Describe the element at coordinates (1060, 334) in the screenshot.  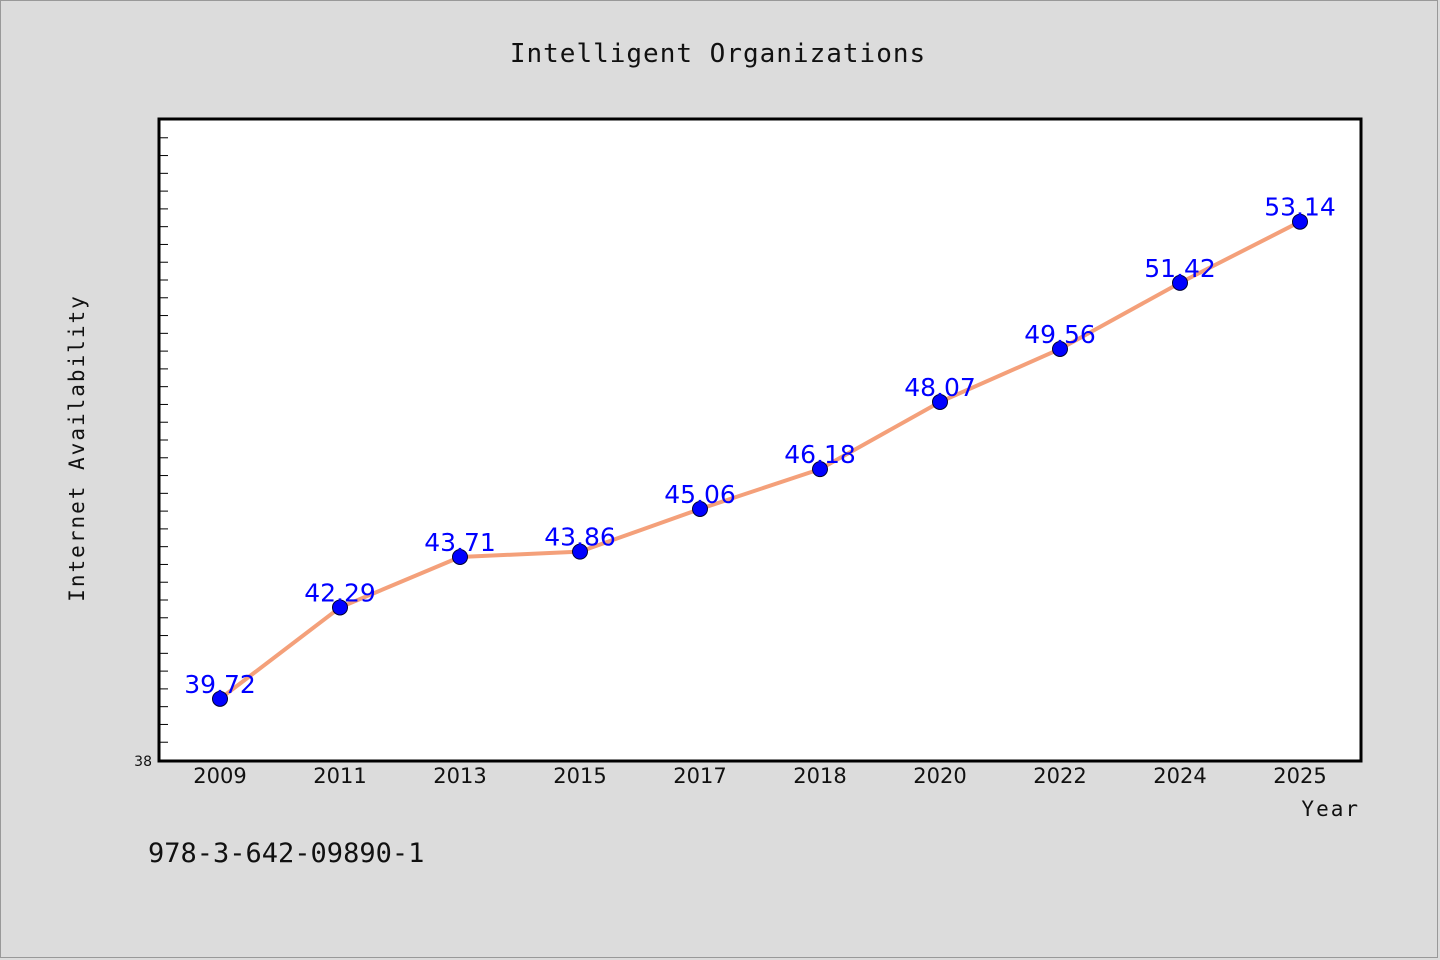
I see `data-label: 49.56` at that location.